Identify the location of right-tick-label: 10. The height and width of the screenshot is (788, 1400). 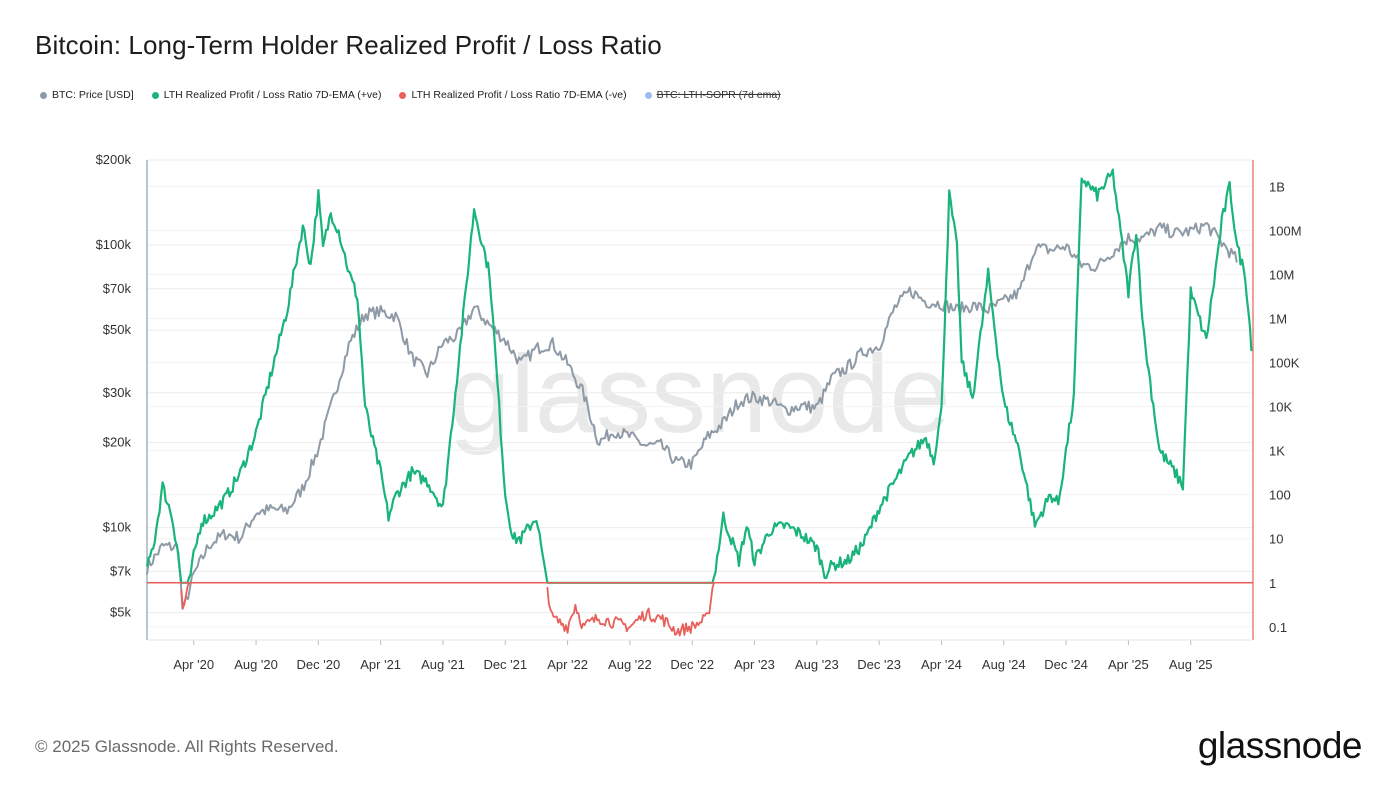
(1276, 539).